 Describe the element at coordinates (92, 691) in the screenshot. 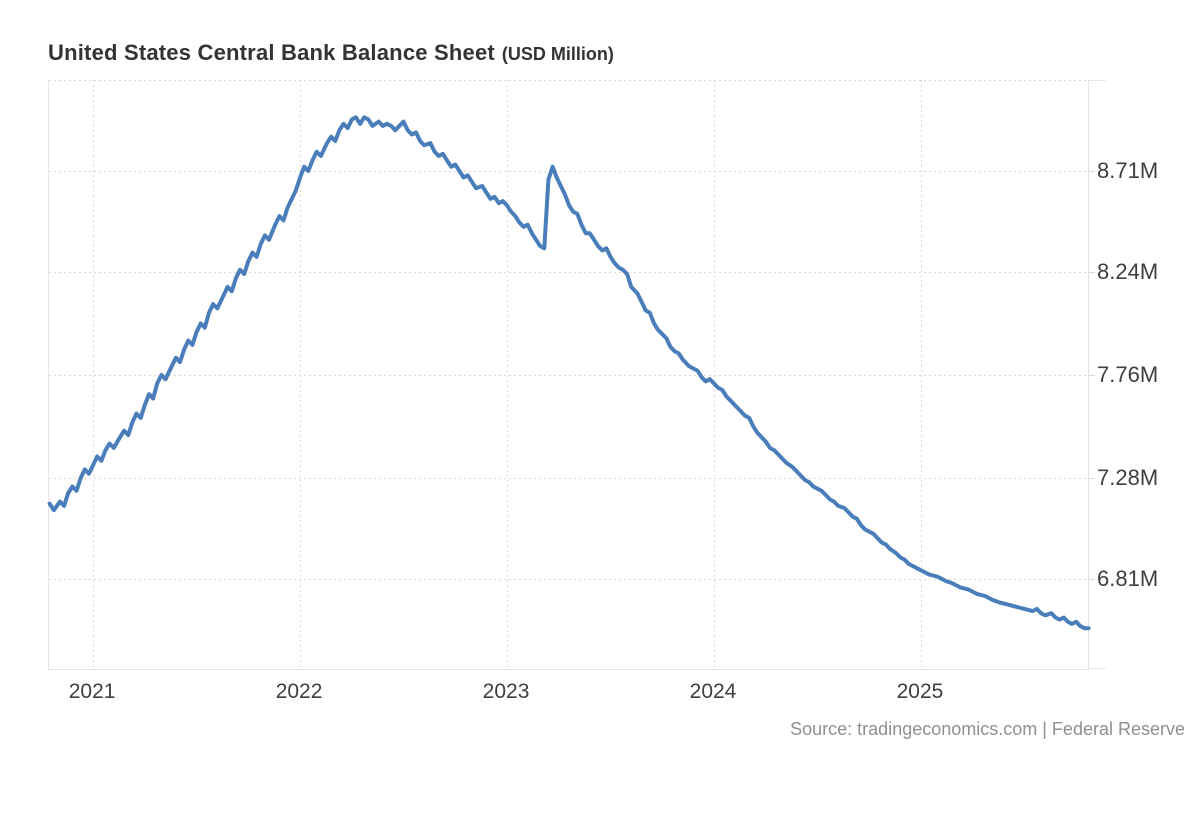

I see `x-axis-tick-label: 2021` at that location.